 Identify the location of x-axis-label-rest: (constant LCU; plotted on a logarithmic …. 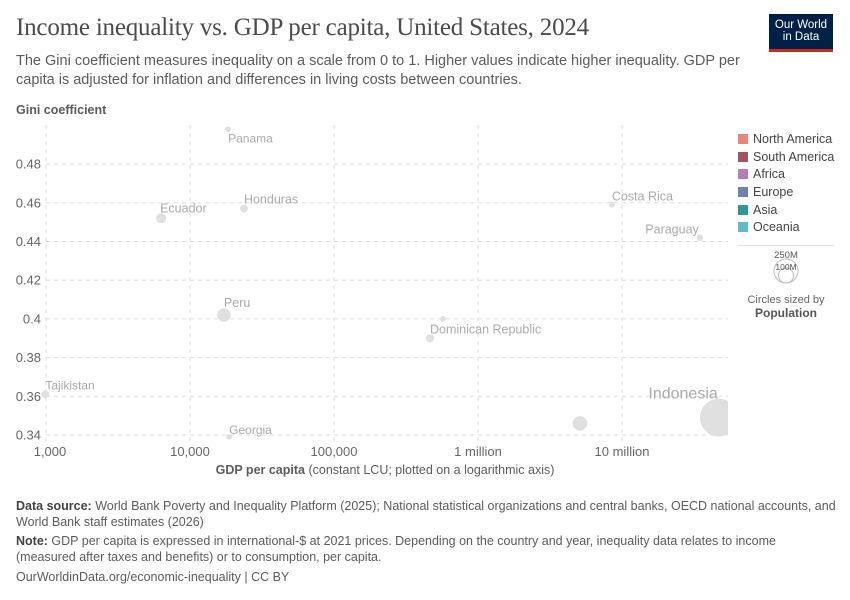
(429, 470).